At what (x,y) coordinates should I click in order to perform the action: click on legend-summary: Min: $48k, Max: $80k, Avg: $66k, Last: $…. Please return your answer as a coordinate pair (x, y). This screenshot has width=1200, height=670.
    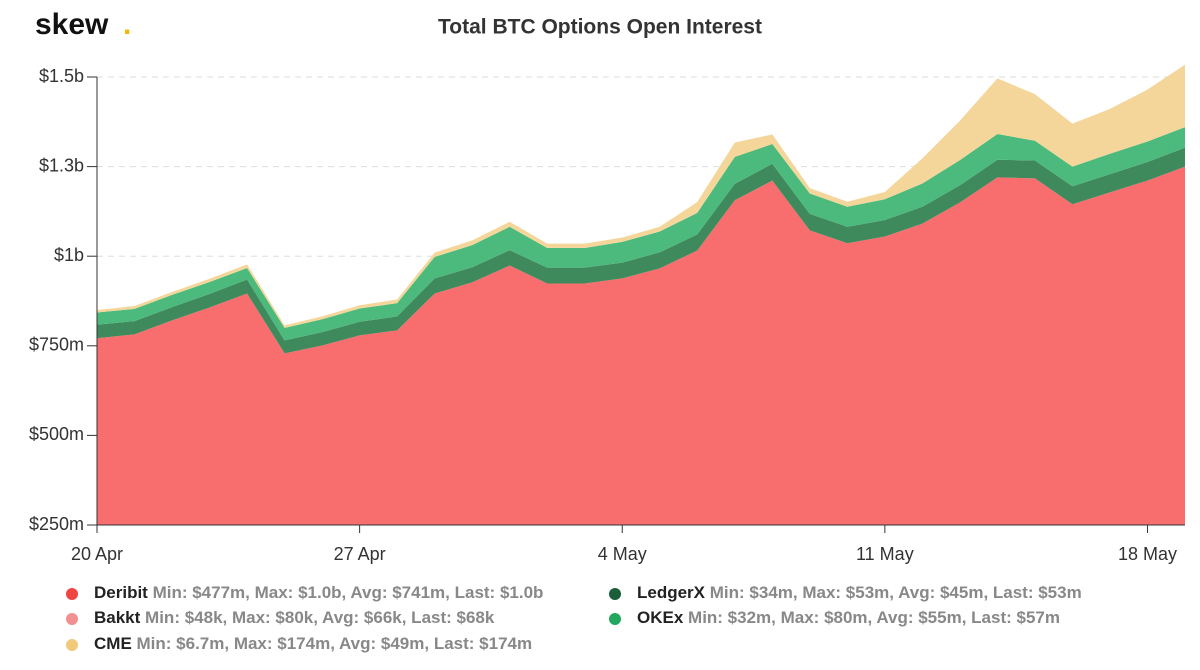
    Looking at the image, I should click on (320, 617).